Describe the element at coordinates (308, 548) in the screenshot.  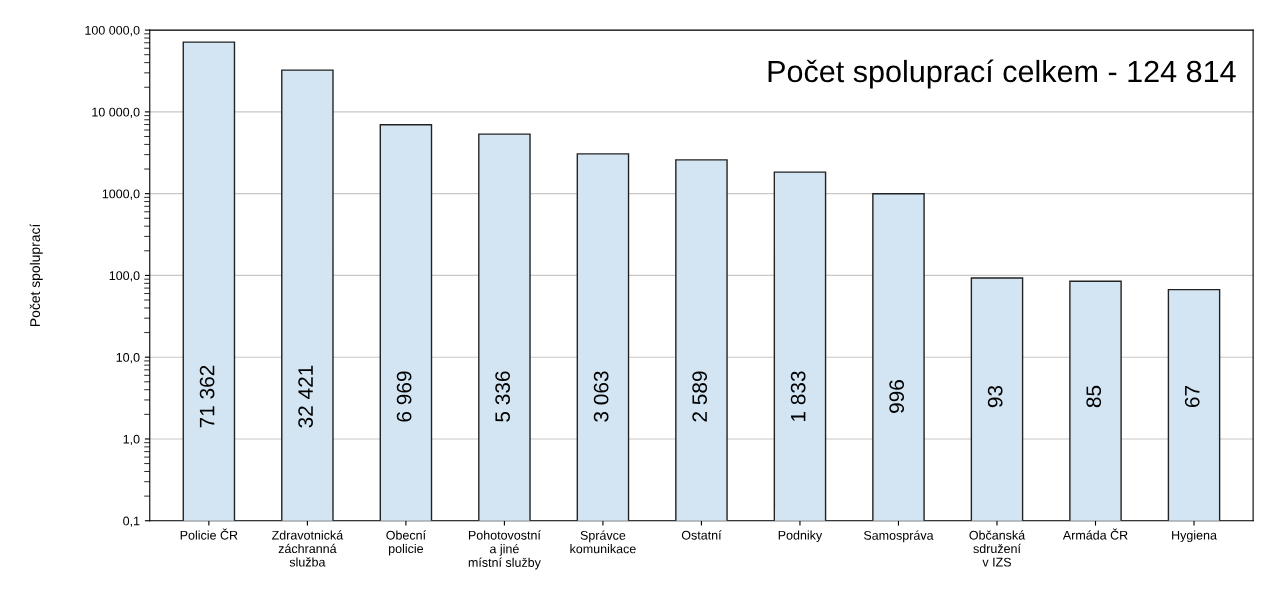
I see `x-tick-label: Zdravotnická záchranná služba` at that location.